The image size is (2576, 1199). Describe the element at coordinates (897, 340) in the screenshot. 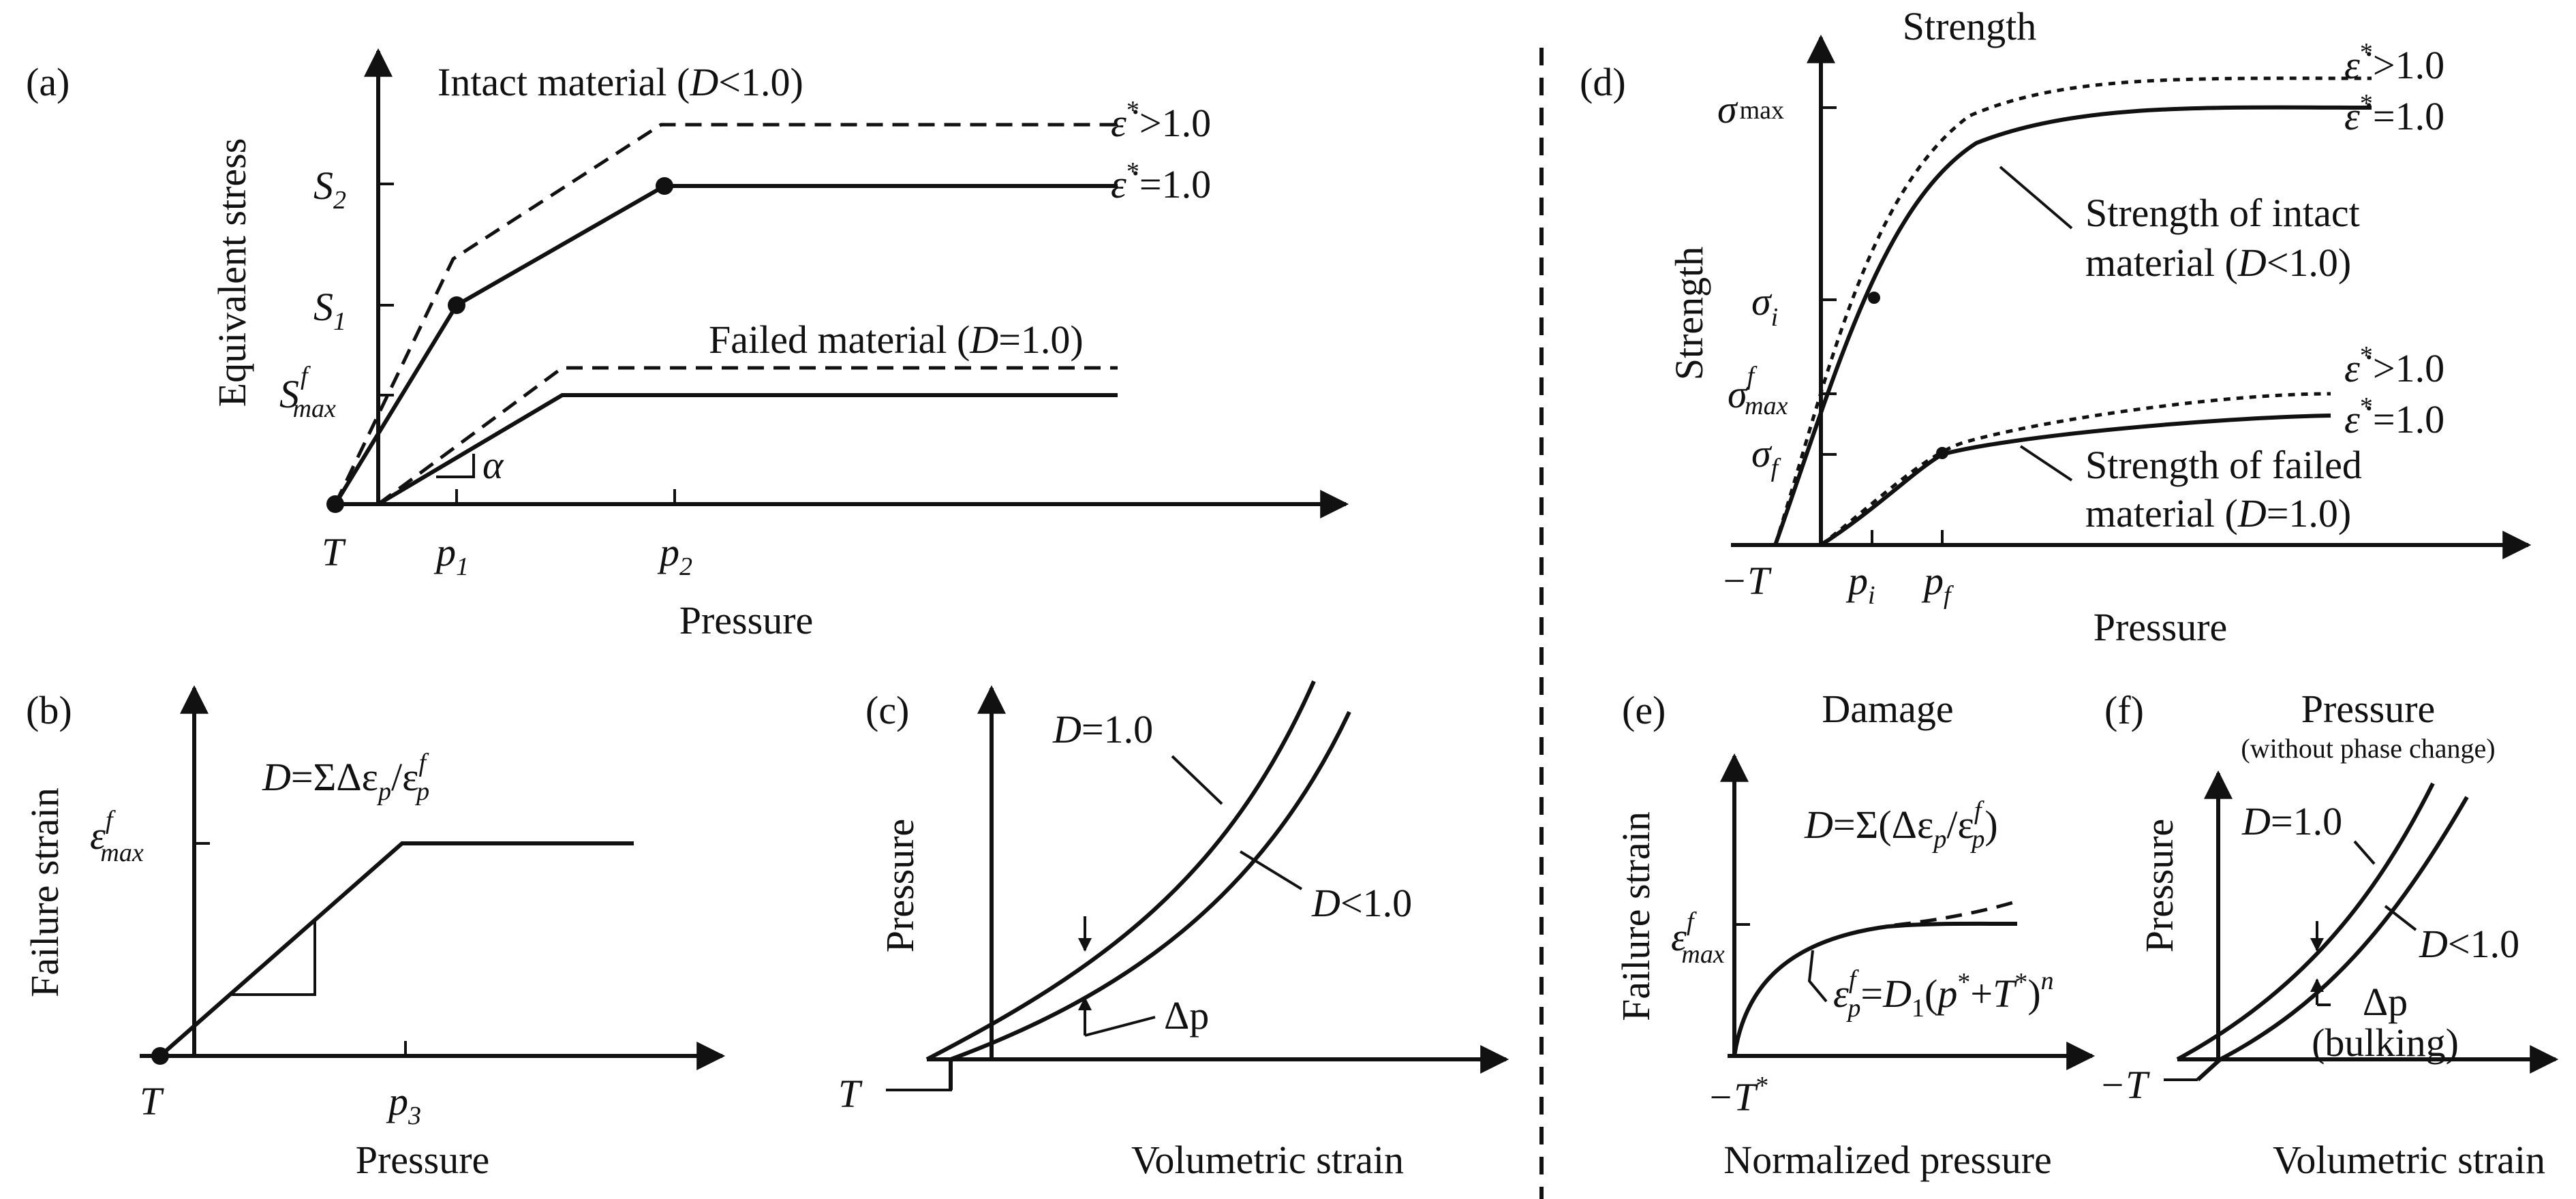

I see `panel-a-failed-label: Failed material (D=1.0)` at that location.